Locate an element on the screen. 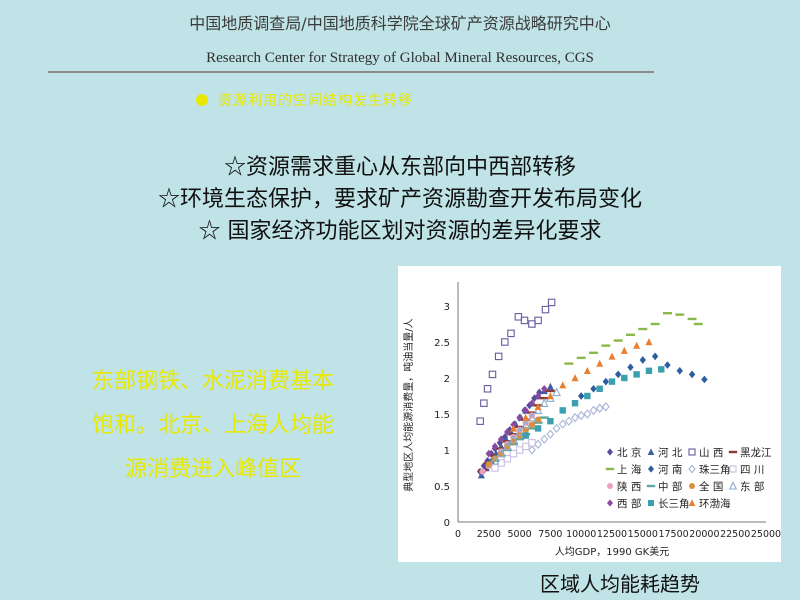 The width and height of the screenshot is (800, 600). legend-label: 东 部 is located at coordinates (752, 486).